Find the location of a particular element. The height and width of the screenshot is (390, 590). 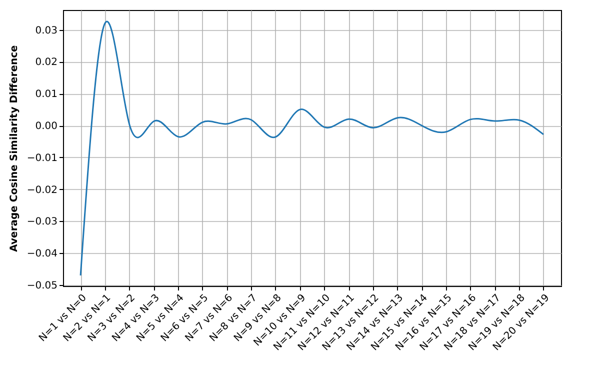

y-tick-label: 0.00 is located at coordinates (46, 126).